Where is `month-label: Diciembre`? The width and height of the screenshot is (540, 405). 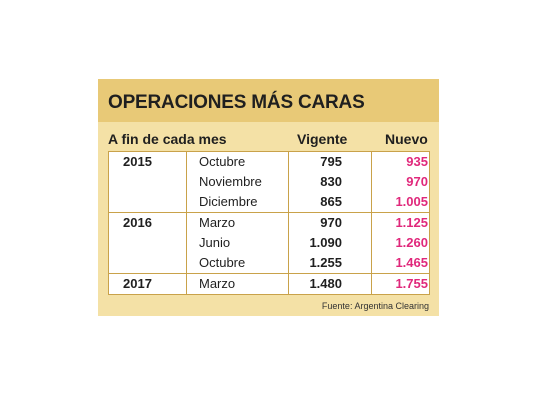 month-label: Diciembre is located at coordinates (228, 201).